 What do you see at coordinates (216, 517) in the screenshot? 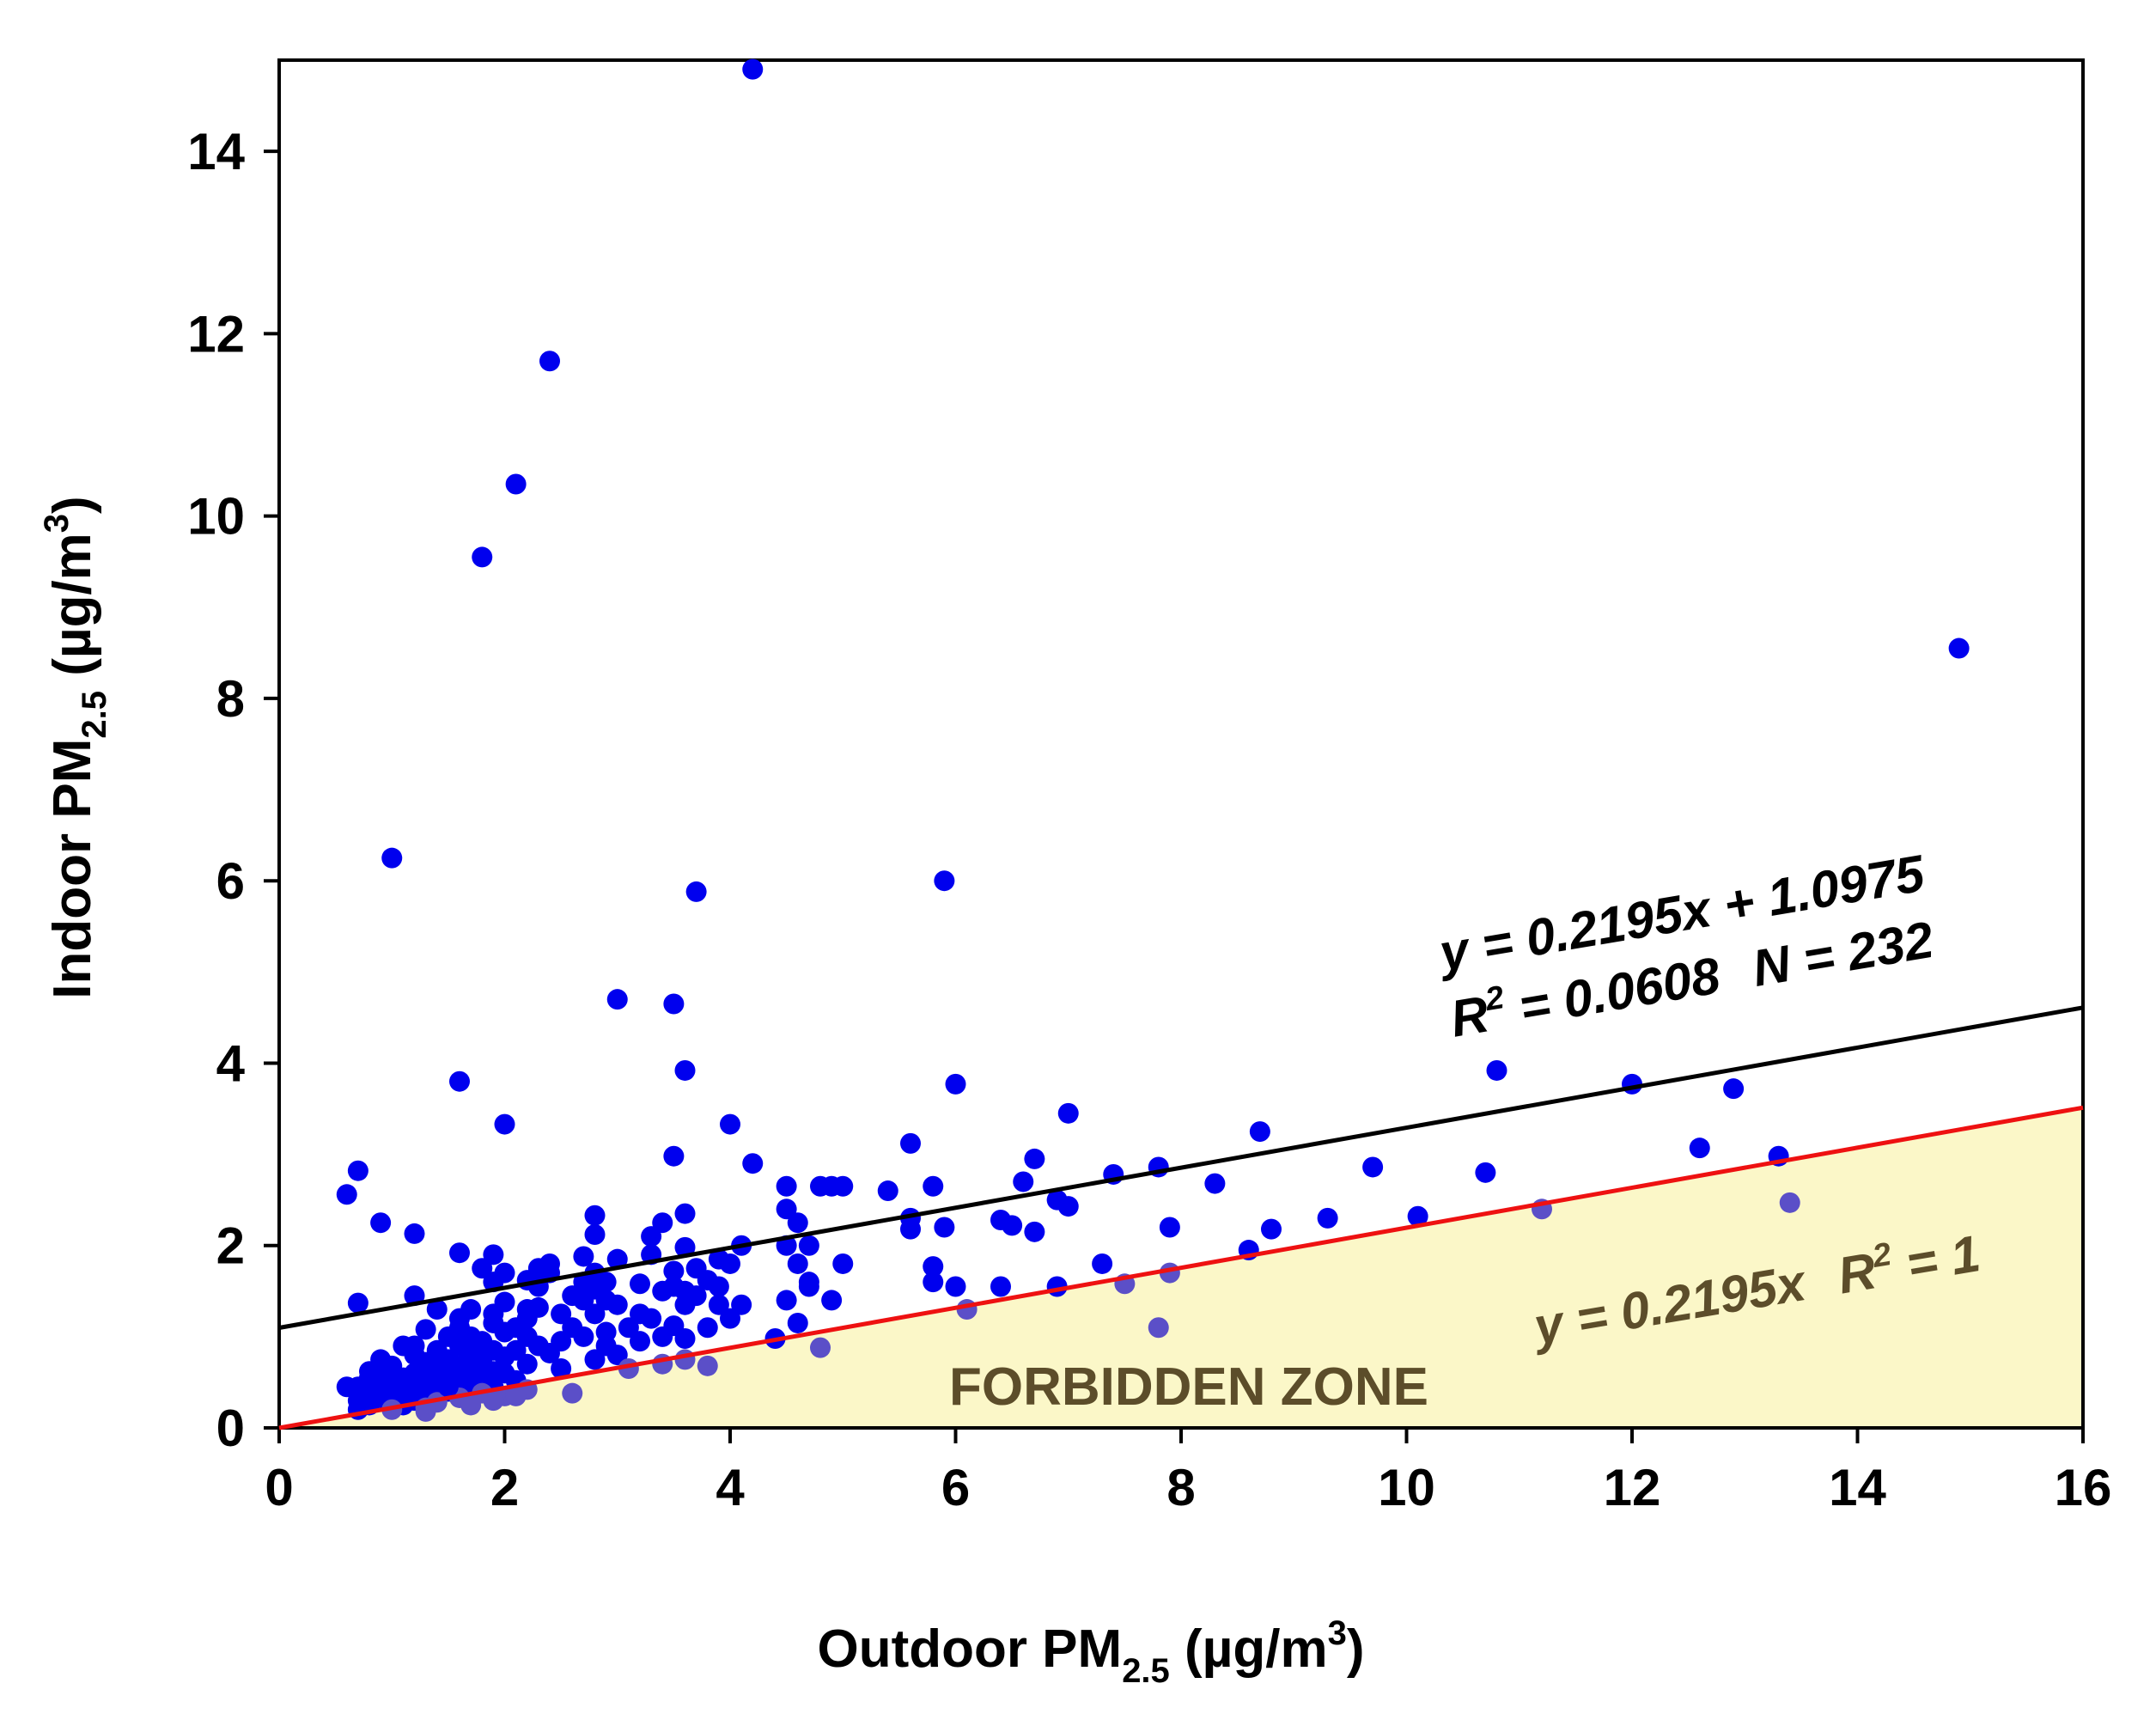
I see `y-tick-label: 10` at bounding box center [216, 517].